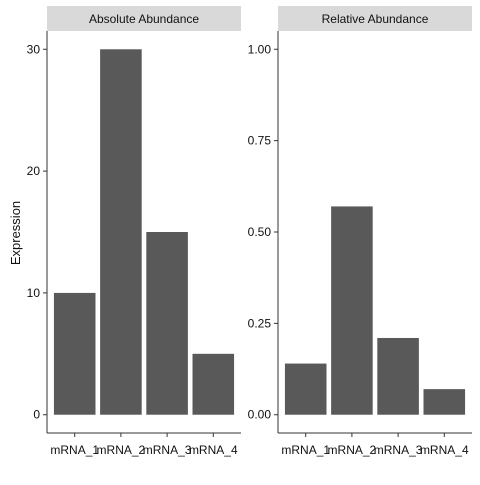 The height and width of the screenshot is (485, 480). Describe the element at coordinates (34, 293) in the screenshot. I see `y-tick-label: 10` at that location.